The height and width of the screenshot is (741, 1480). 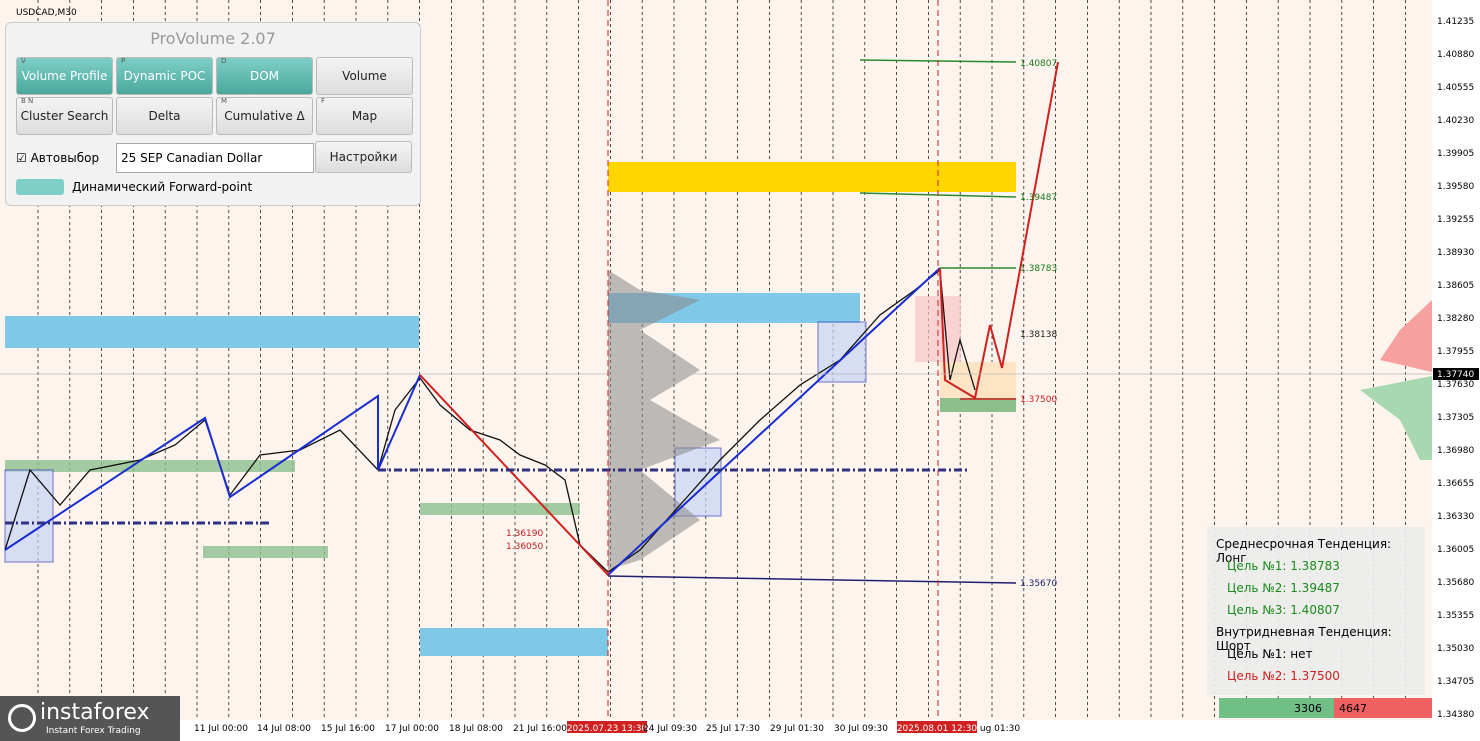 What do you see at coordinates (1455, 55) in the screenshot?
I see `price-label: 1.40880` at bounding box center [1455, 55].